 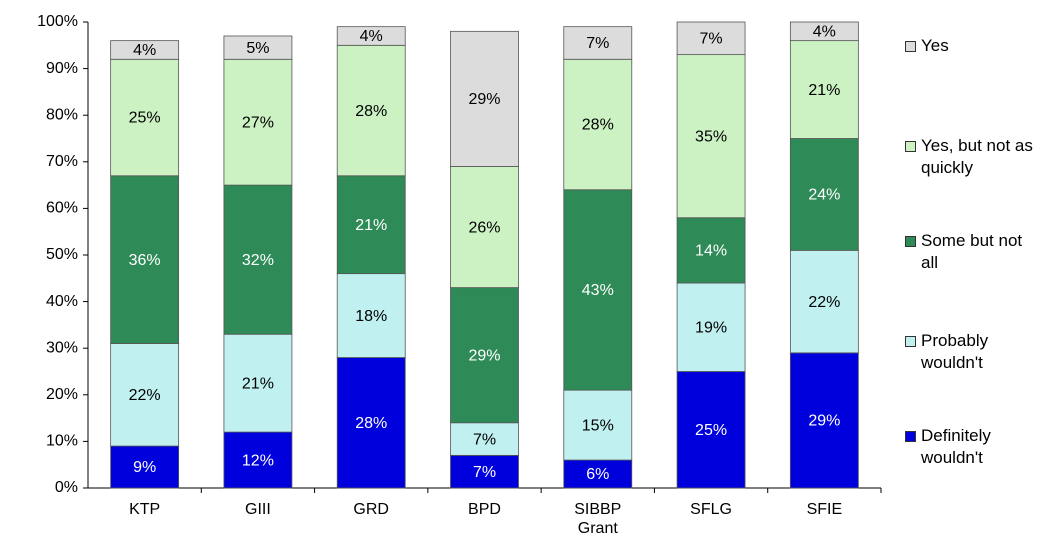 I want to click on y-tick-label: 70%, so click(x=62, y=161).